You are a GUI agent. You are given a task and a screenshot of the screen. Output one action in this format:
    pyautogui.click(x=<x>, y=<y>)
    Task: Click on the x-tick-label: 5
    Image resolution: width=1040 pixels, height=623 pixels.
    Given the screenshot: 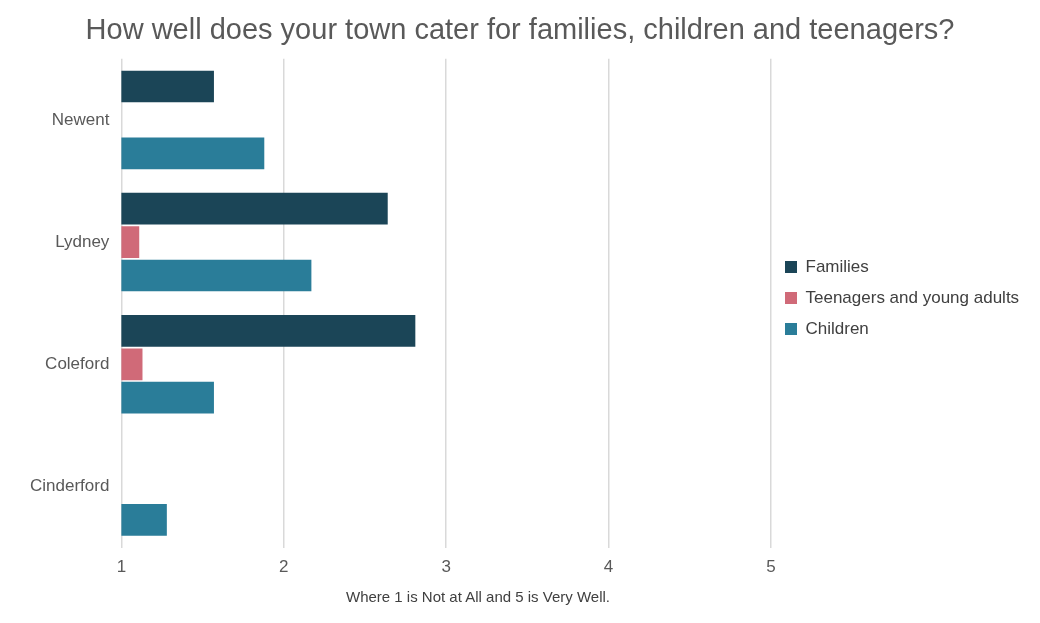 What is the action you would take?
    pyautogui.click(x=771, y=567)
    